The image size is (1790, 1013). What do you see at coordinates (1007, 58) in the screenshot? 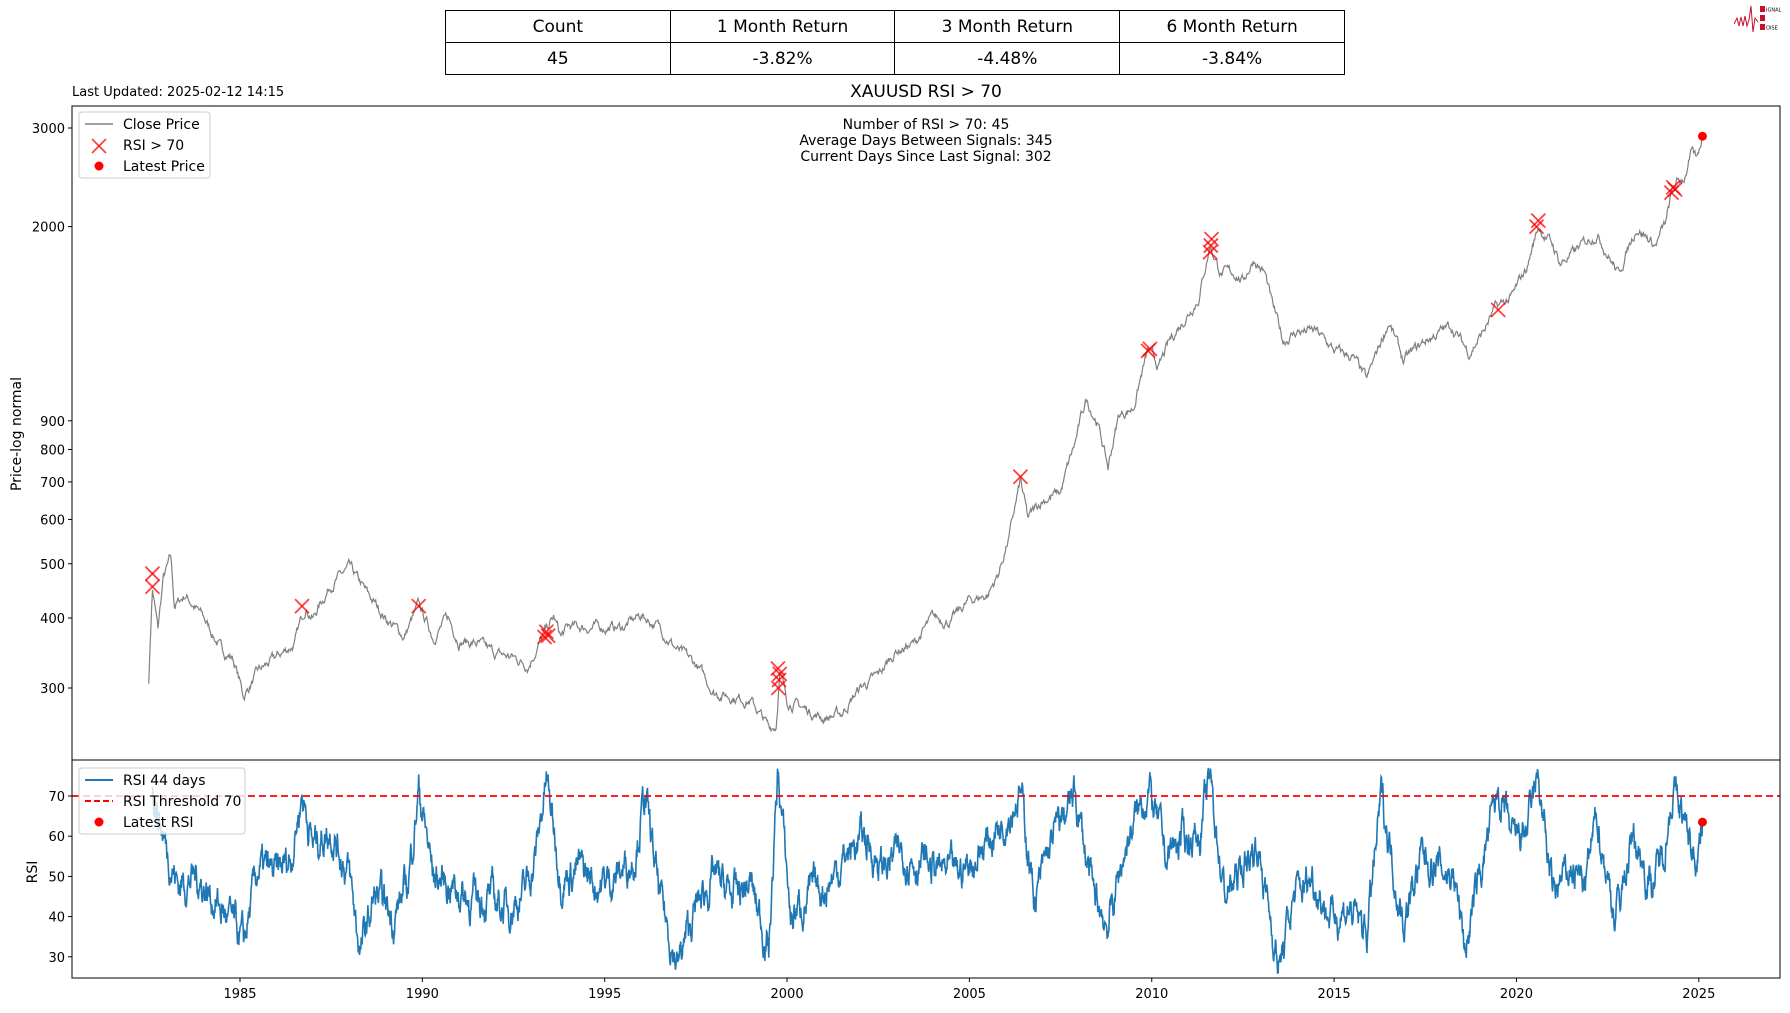
I see `value-3m-return: -4.48%` at bounding box center [1007, 58].